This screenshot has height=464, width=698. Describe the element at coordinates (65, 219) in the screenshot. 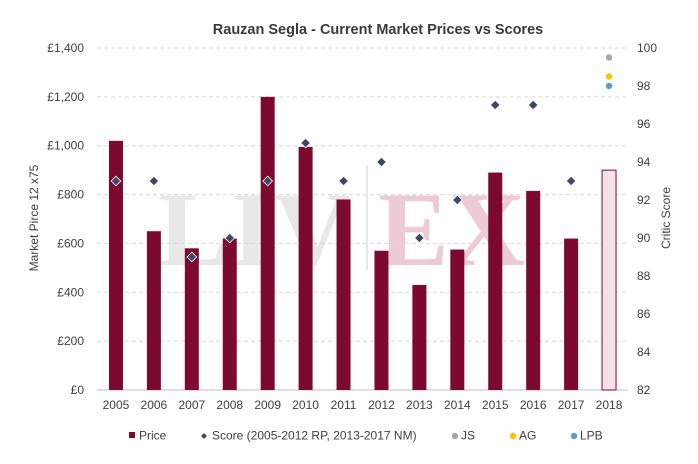

I see `price-axis: £0 £200 £400 £600 £800 £1,000 £1,200 £1,400` at that location.